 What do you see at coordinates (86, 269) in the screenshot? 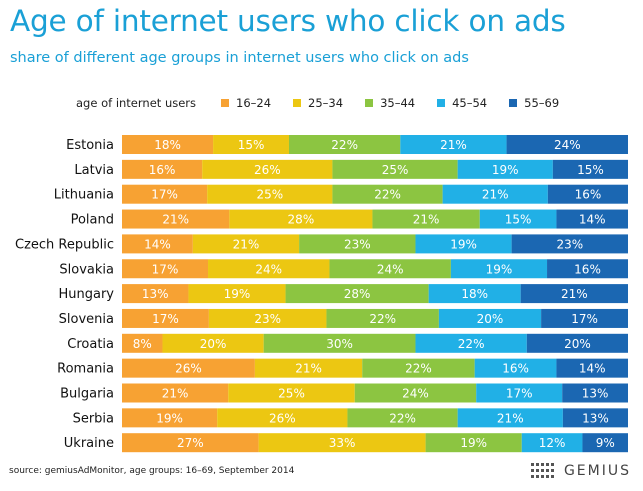
I see `category-label: Slovakia` at bounding box center [86, 269].